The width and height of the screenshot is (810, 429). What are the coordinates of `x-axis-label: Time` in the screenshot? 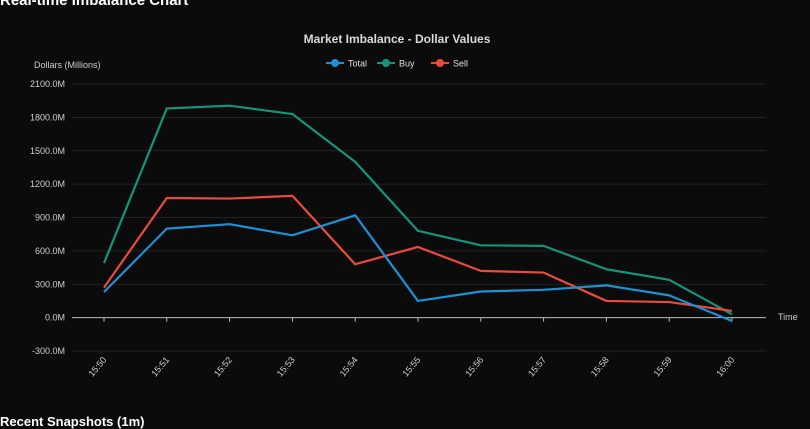 It's located at (788, 317).